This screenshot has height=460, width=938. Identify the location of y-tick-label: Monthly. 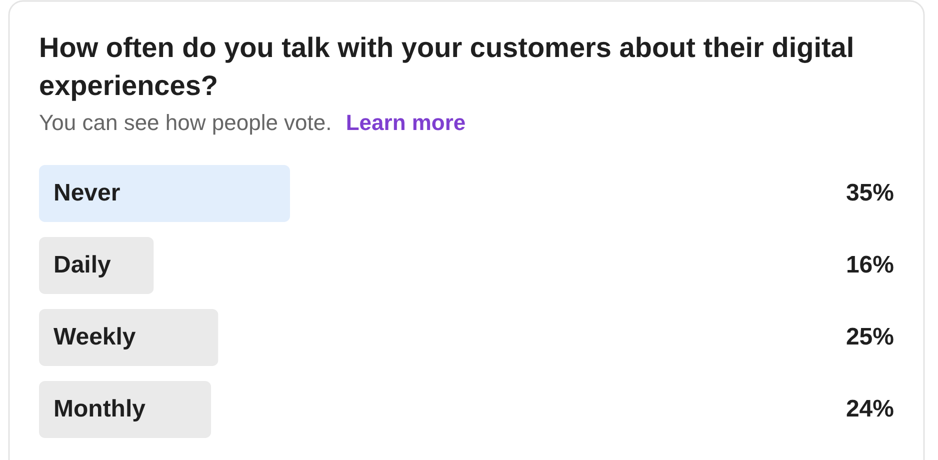
(100, 409).